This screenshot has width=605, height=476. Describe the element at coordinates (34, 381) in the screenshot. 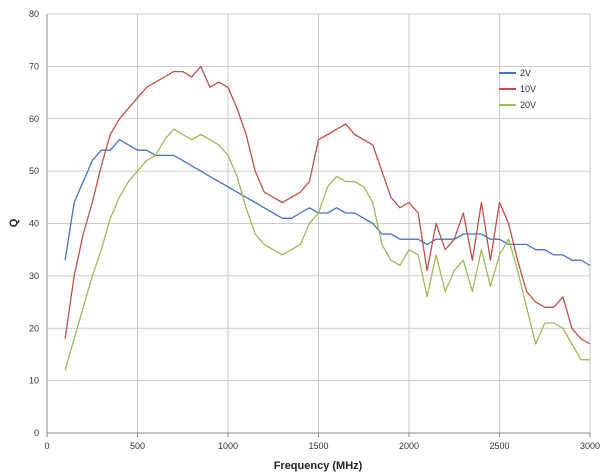

I see `y-tick-label: 10` at that location.